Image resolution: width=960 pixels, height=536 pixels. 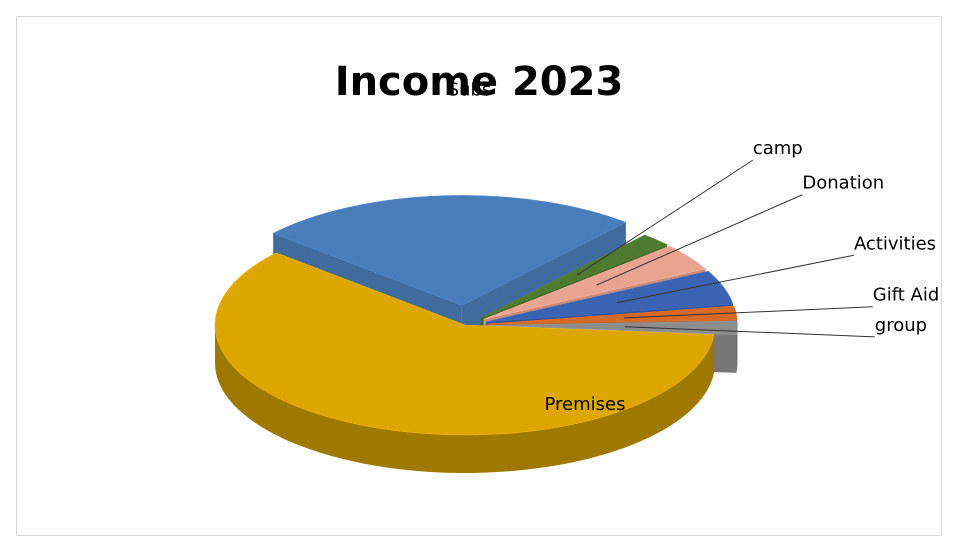 I want to click on slice-label-activities: Activities, so click(x=895, y=243).